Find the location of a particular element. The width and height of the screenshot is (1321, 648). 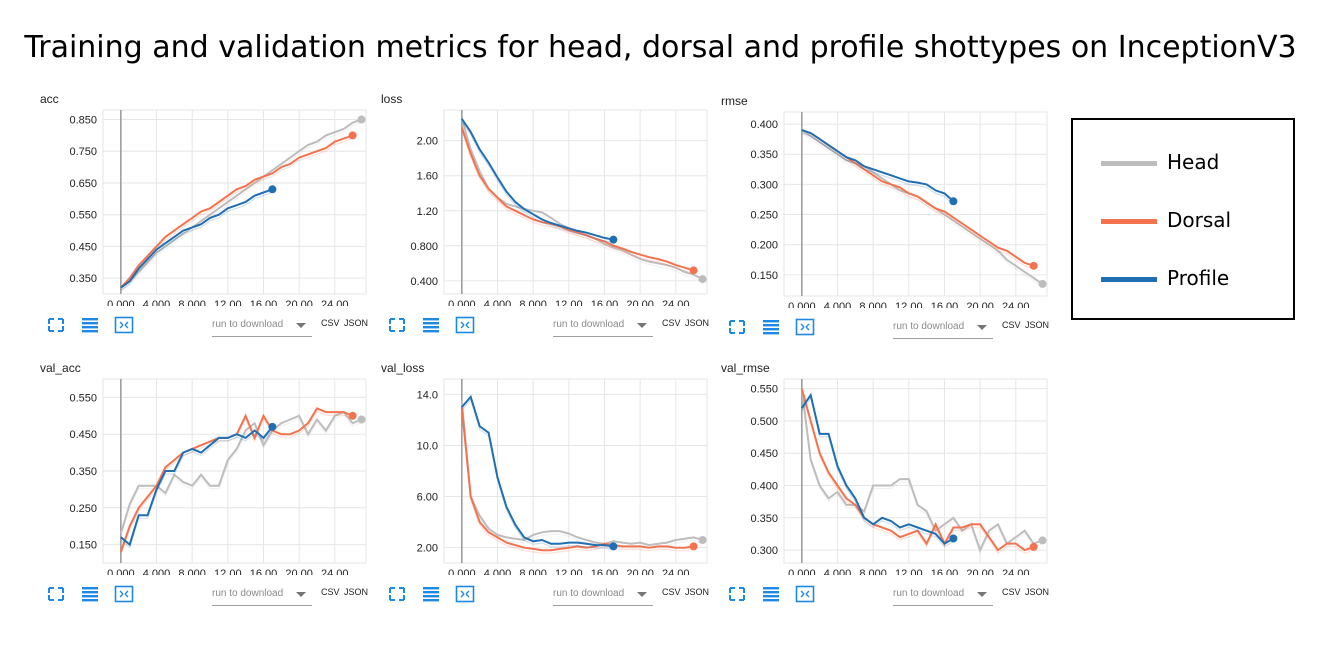

y-tick-label: 0.300 is located at coordinates (764, 551).